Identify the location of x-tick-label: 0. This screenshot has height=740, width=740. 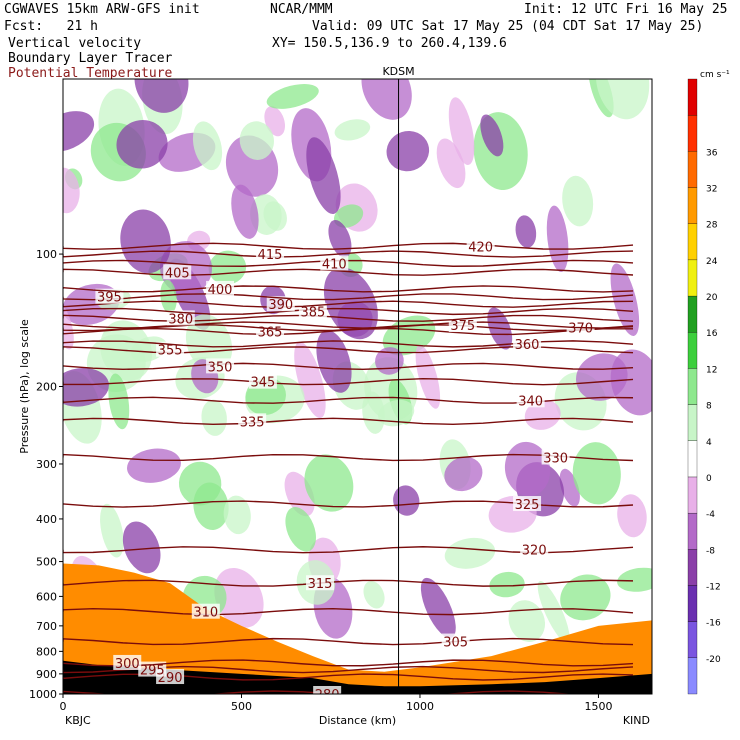
(63, 706).